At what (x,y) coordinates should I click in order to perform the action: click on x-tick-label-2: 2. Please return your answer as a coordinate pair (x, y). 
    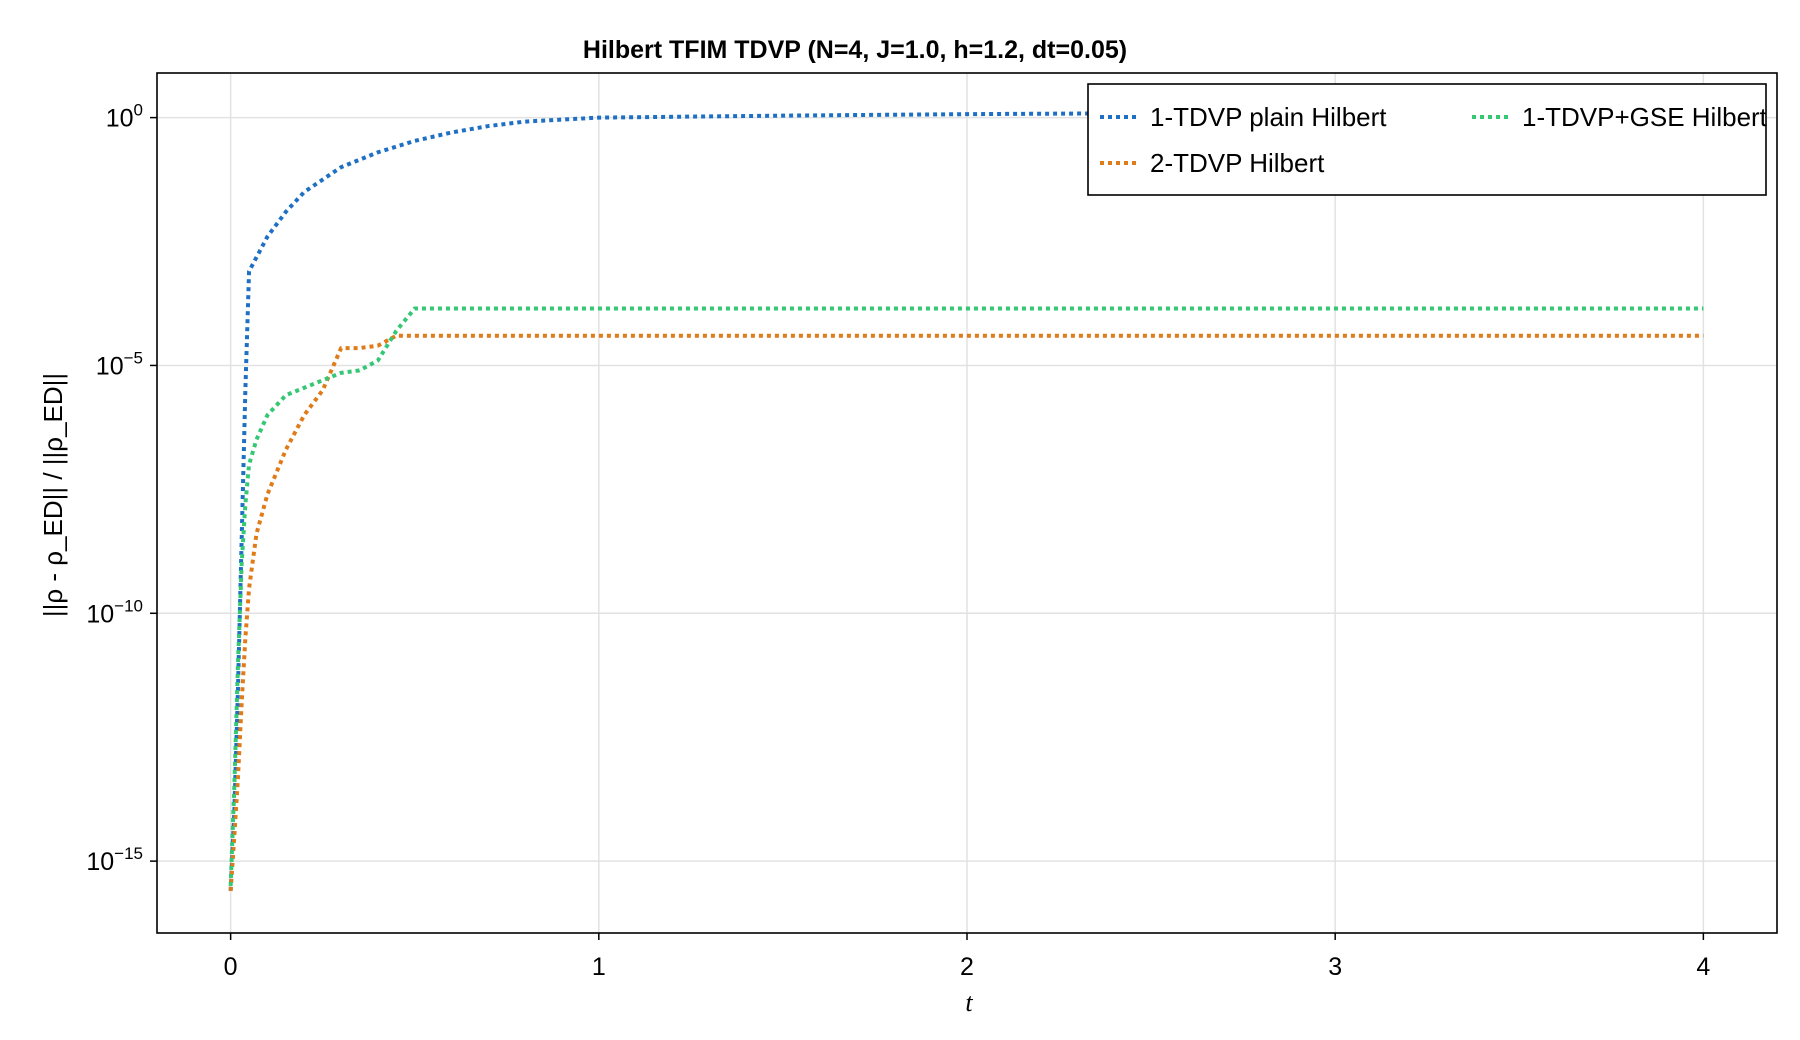
    Looking at the image, I should click on (967, 967).